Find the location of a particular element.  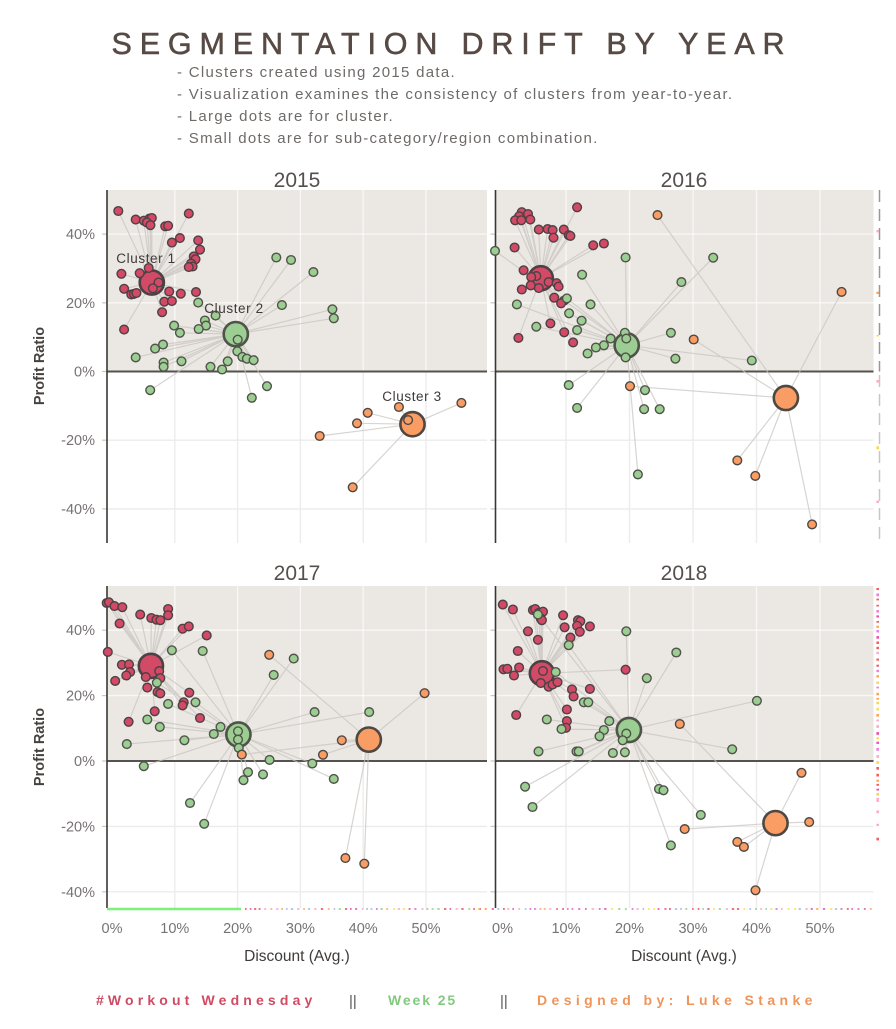

svg-text: 2015 is located at coordinates (297, 180).